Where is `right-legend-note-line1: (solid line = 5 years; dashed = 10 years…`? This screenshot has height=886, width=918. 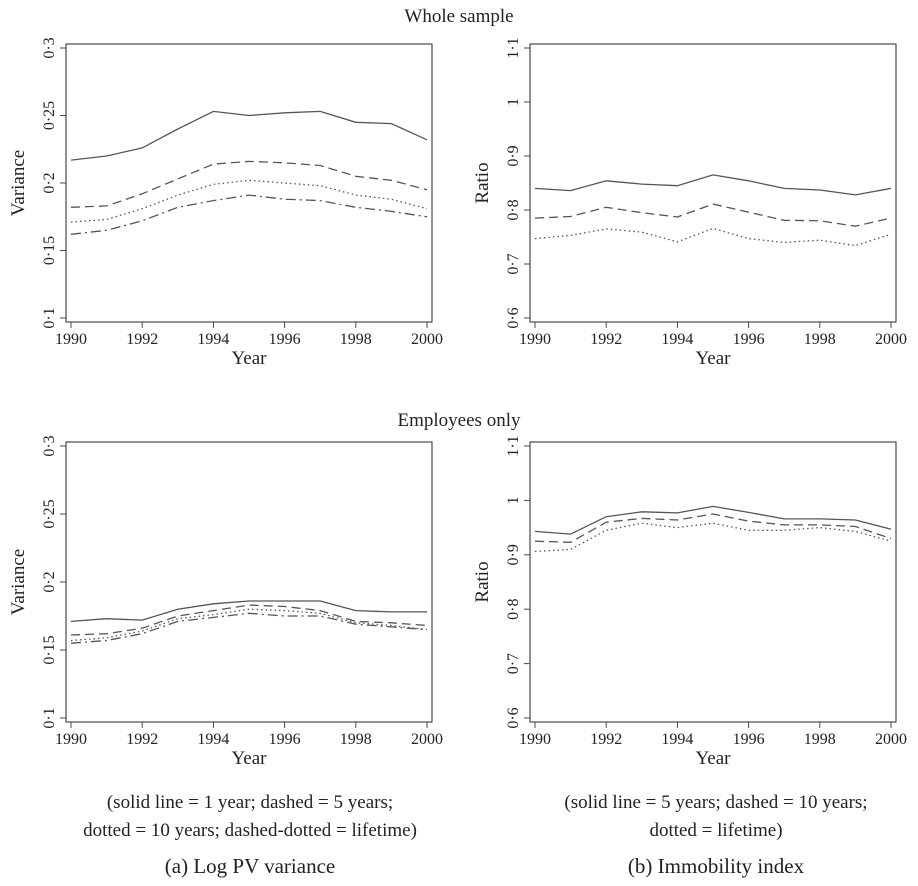 right-legend-note-line1: (solid line = 5 years; dashed = 10 years… is located at coordinates (715, 802).